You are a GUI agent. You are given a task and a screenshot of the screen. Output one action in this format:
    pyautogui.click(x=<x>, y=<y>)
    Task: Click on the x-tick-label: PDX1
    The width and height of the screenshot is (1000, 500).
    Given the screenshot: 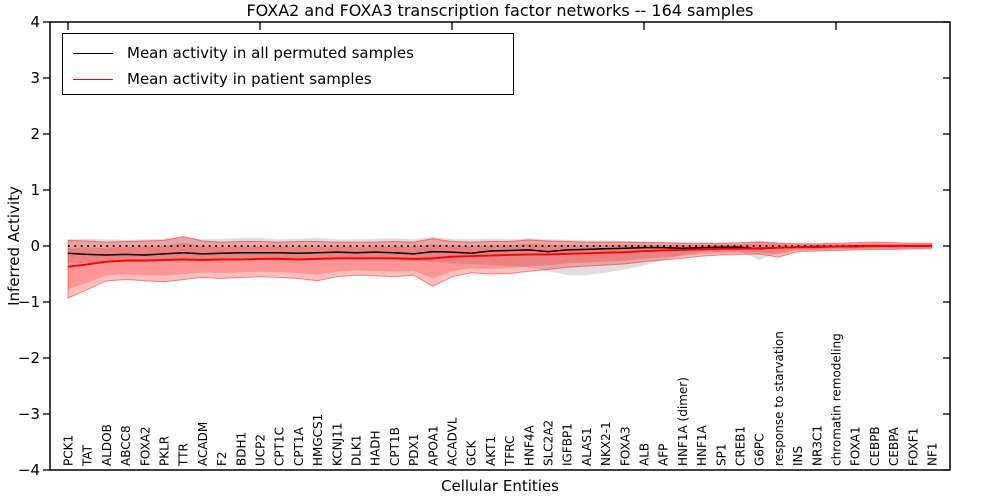 What is the action you would take?
    pyautogui.click(x=414, y=450)
    